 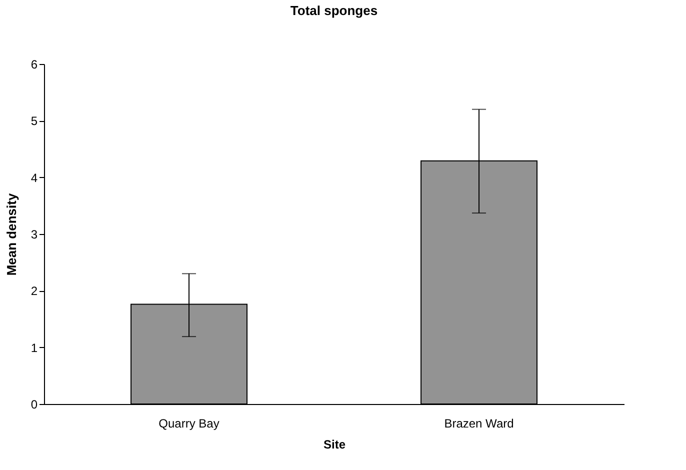 What do you see at coordinates (334, 445) in the screenshot?
I see `x-axis-title: Site` at bounding box center [334, 445].